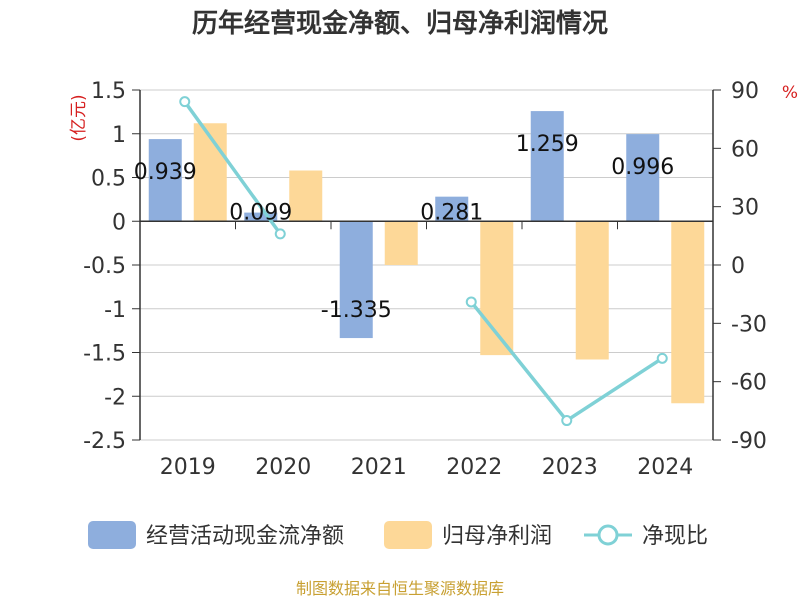  What do you see at coordinates (232, 167) in the screenshot?
I see `ratio-line-segment` at bounding box center [232, 167].